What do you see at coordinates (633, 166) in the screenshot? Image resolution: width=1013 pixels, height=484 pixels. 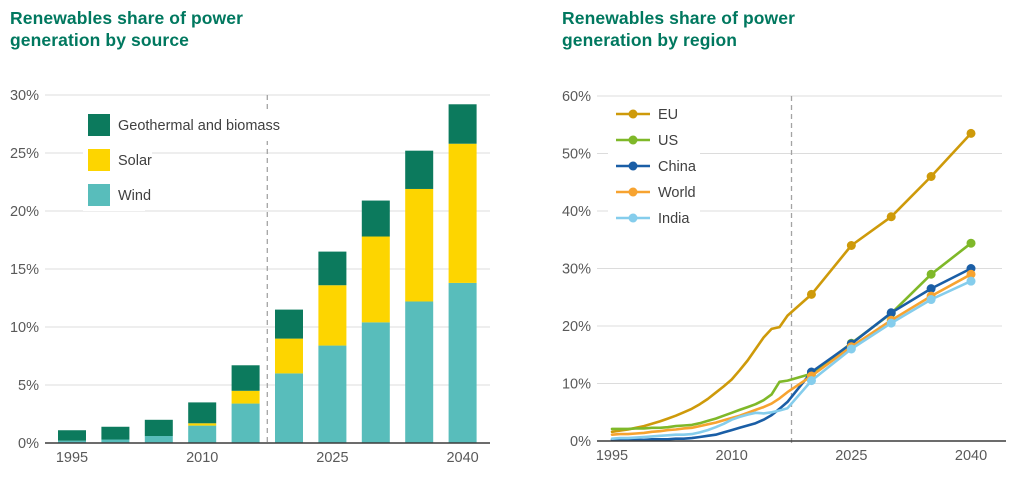 I see `legend-marker-china` at bounding box center [633, 166].